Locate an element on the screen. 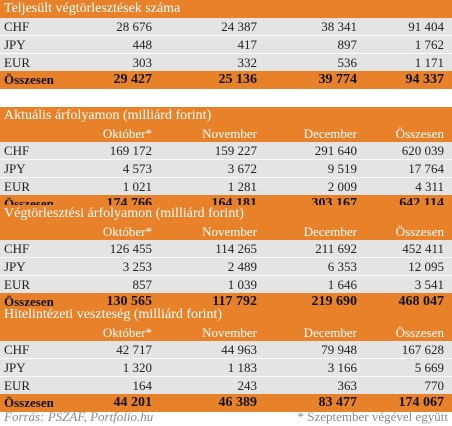 The width and height of the screenshot is (452, 426). total-november: 117 792 is located at coordinates (234, 301).